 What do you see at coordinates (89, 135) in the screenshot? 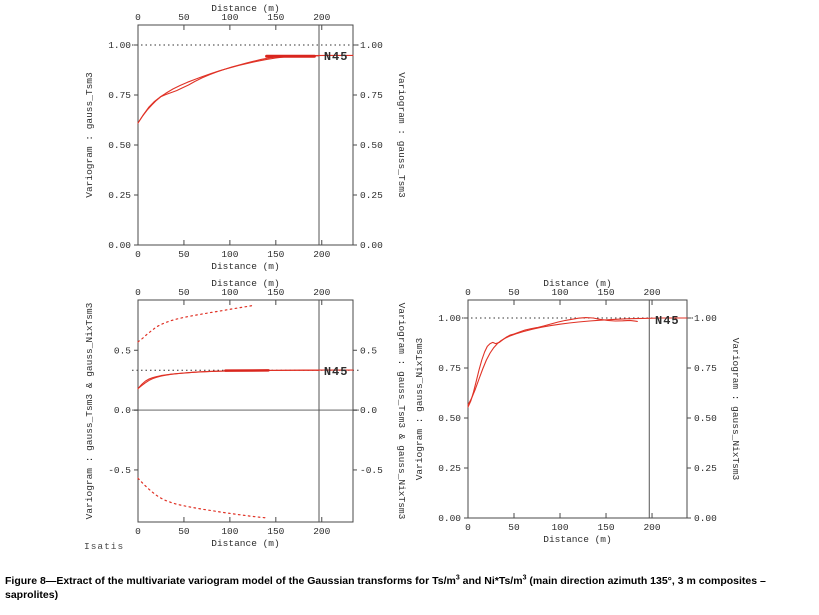
I see `y-axis-title-left: Variogram : gauss_Tsm3` at bounding box center [89, 135].